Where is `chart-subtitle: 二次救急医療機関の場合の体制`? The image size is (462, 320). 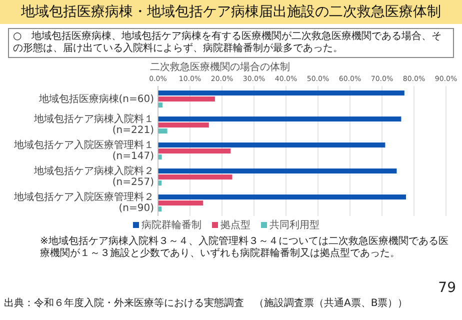 chart-subtitle: 二次救急医療機関の場合の体制 is located at coordinates (220, 68).